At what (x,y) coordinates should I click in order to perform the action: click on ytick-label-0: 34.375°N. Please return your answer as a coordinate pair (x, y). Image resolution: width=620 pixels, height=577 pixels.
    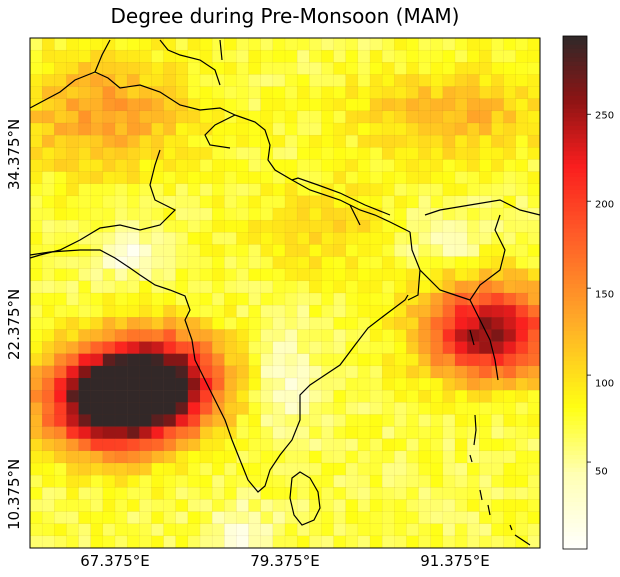
    Looking at the image, I should click on (14, 154).